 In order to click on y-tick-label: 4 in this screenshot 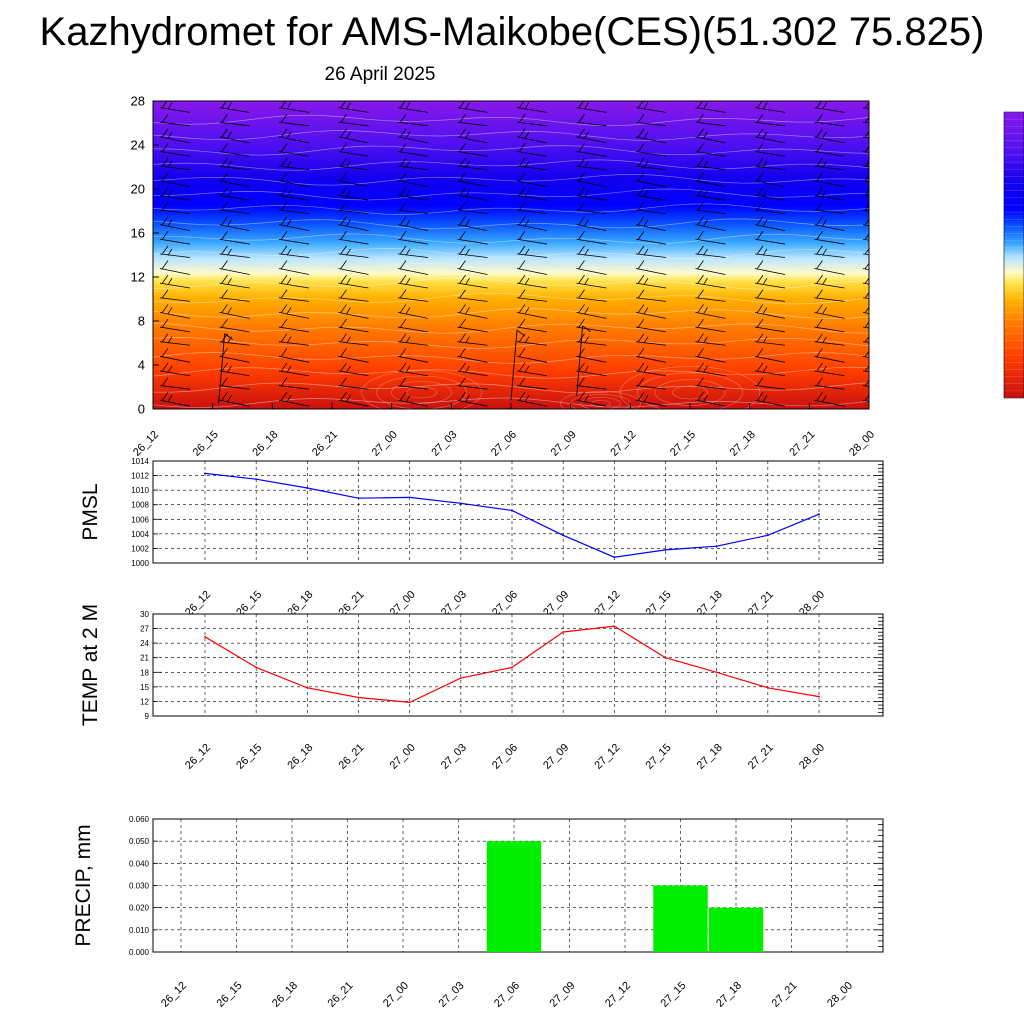, I will do `click(141, 365)`.